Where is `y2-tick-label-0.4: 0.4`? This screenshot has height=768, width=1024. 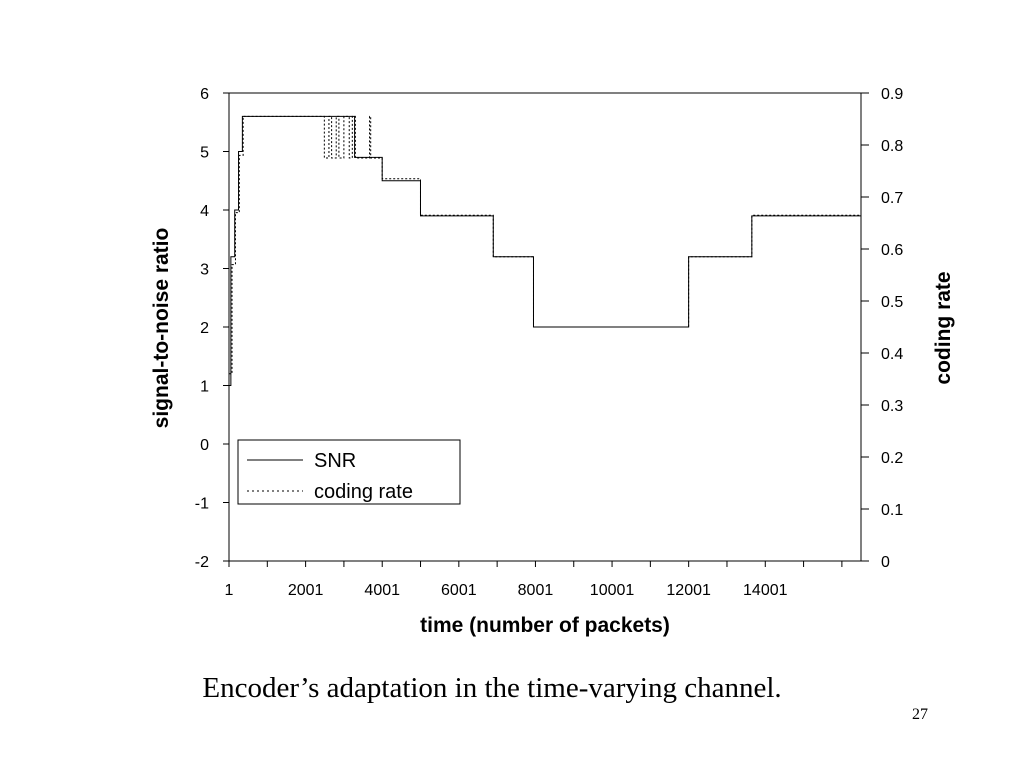
y2-tick-label-0.4: 0.4 is located at coordinates (892, 354).